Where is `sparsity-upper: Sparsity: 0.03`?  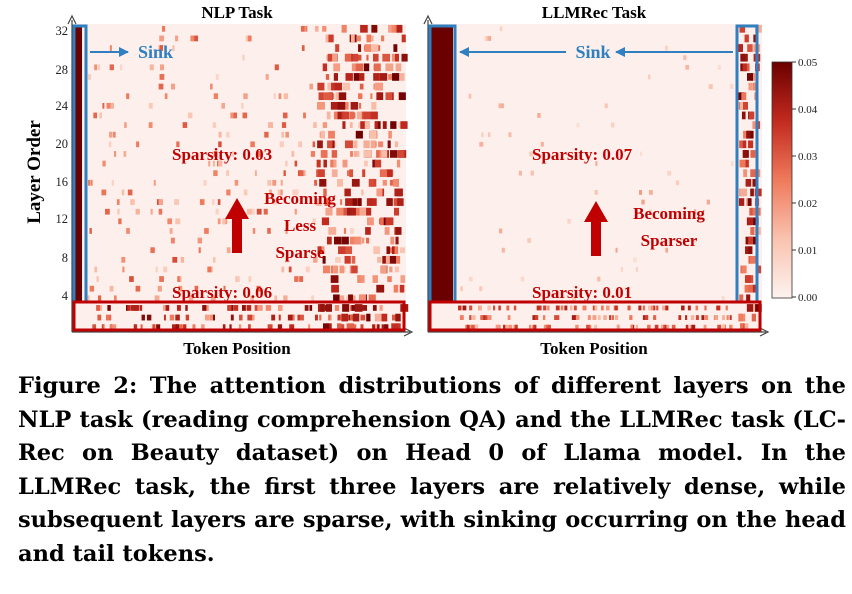 sparsity-upper: Sparsity: 0.03 is located at coordinates (222, 154).